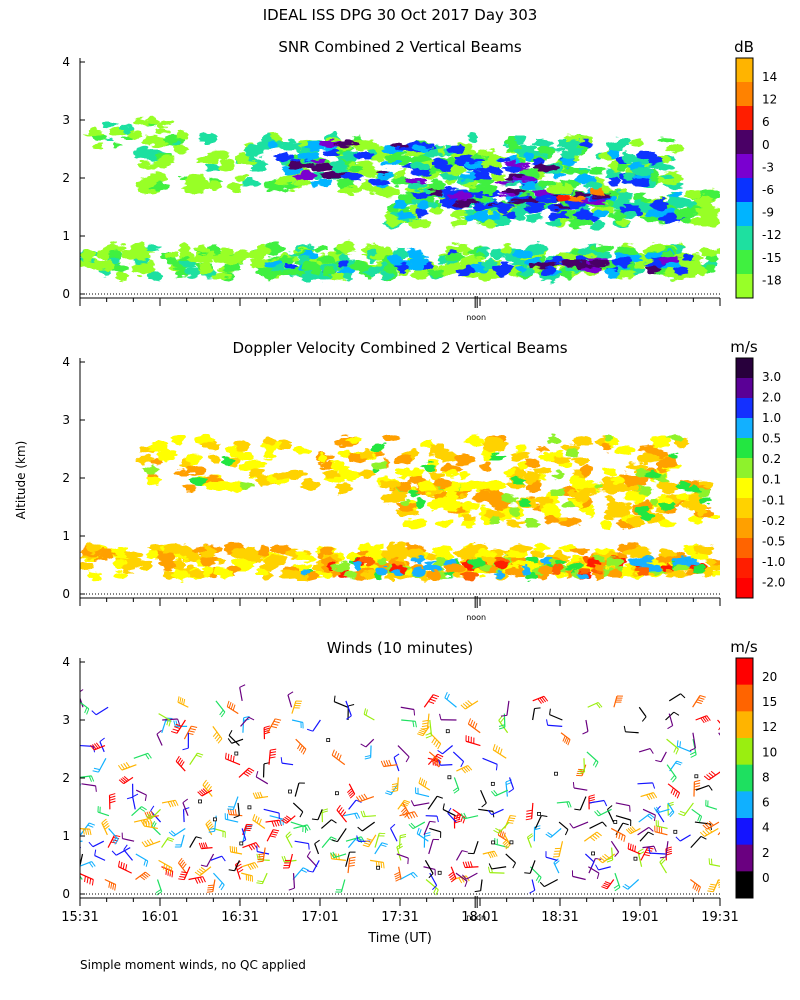  What do you see at coordinates (769, 752) in the screenshot?
I see `colorbar-label: 10` at bounding box center [769, 752].